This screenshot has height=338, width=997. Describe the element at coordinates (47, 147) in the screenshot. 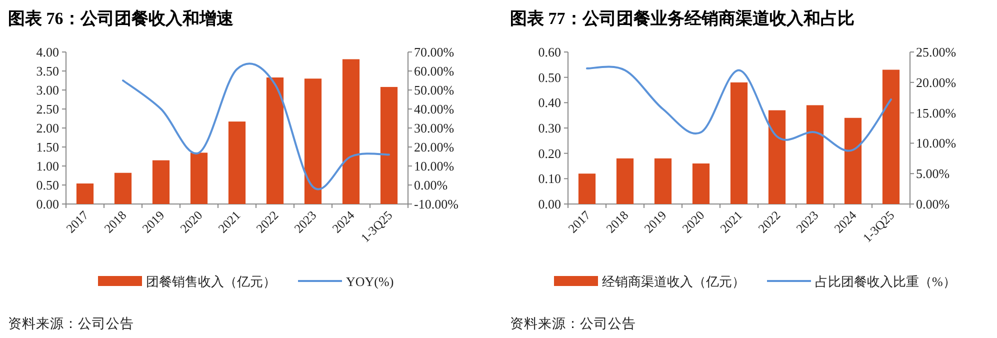

I see `y-tick-label: 1.50` at that location.